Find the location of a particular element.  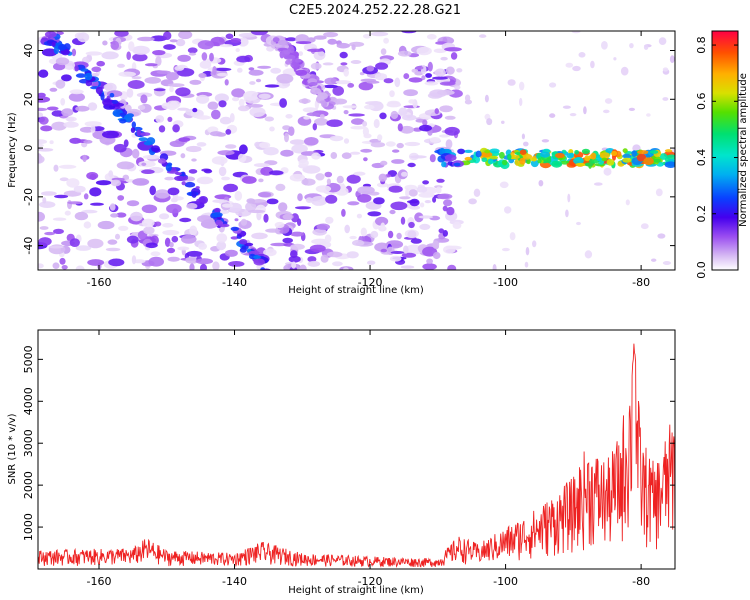

heatmap-y-tick-label: 20 is located at coordinates (28, 99).